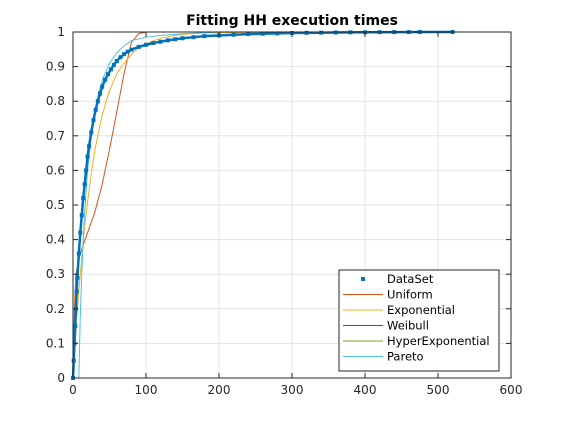 The height and width of the screenshot is (424, 565). What do you see at coordinates (363, 279) in the screenshot?
I see `legend-marker-dataset` at bounding box center [363, 279].